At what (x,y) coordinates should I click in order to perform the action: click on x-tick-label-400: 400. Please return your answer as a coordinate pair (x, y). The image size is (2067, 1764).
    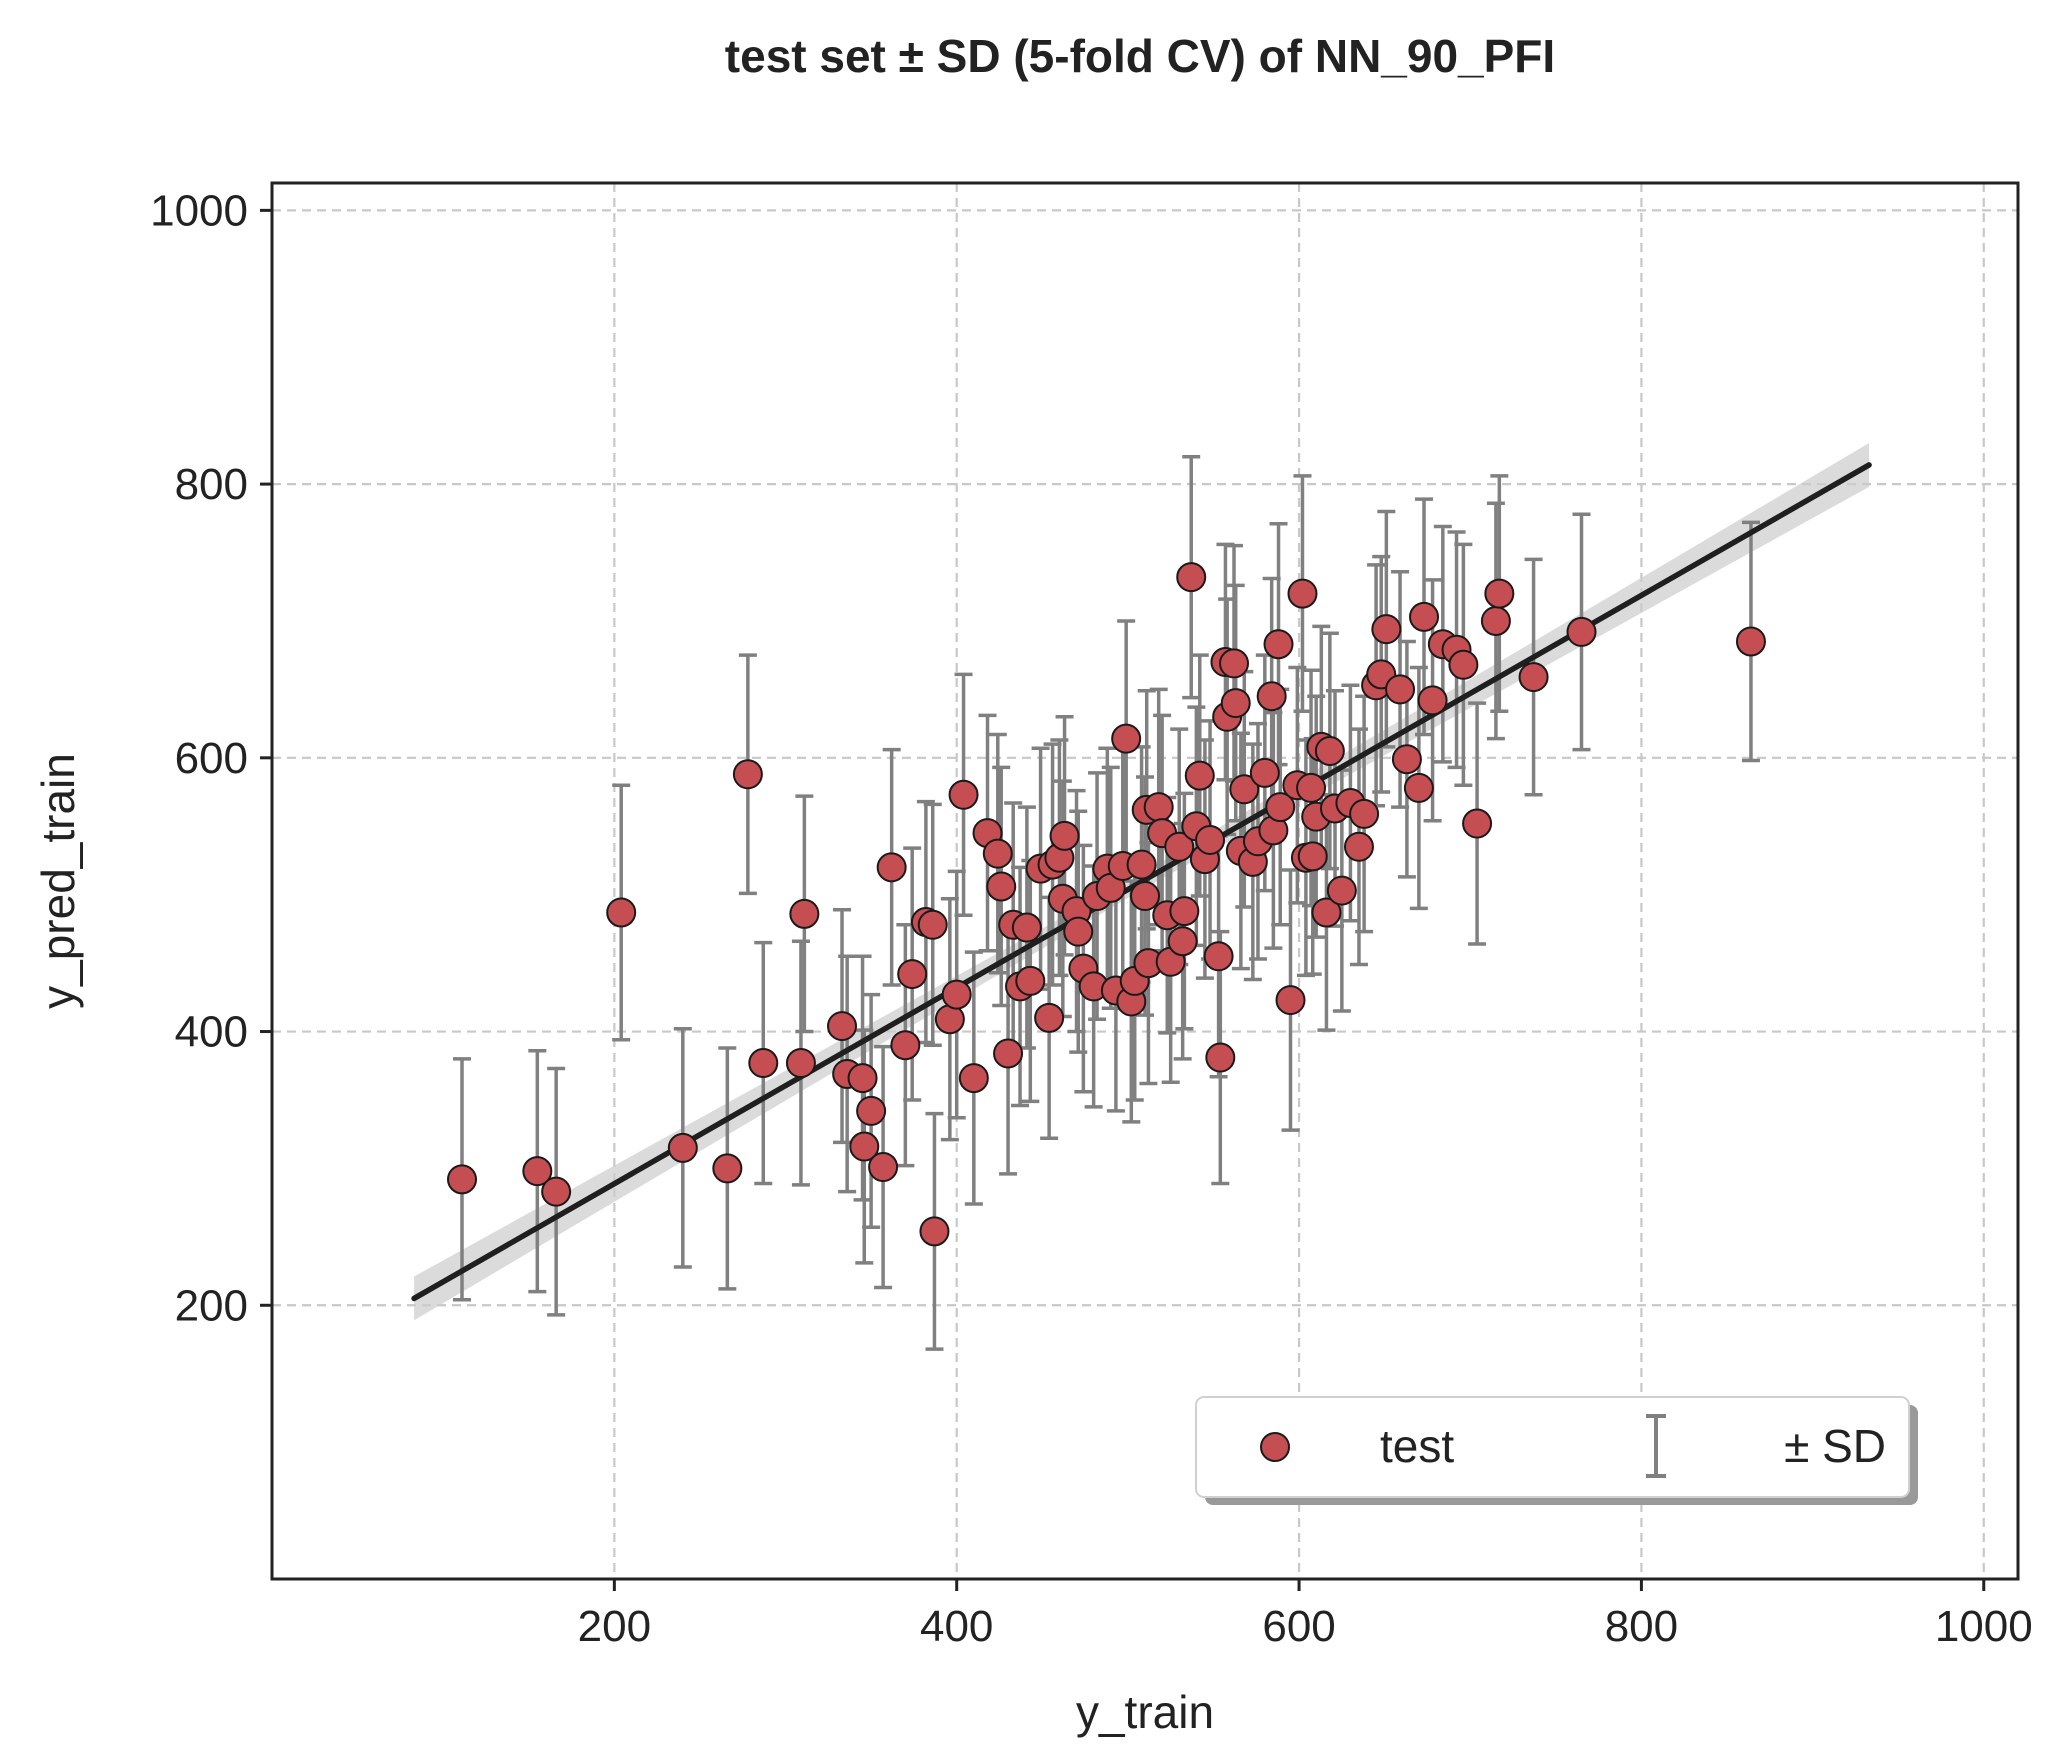
    Looking at the image, I should click on (956, 1626).